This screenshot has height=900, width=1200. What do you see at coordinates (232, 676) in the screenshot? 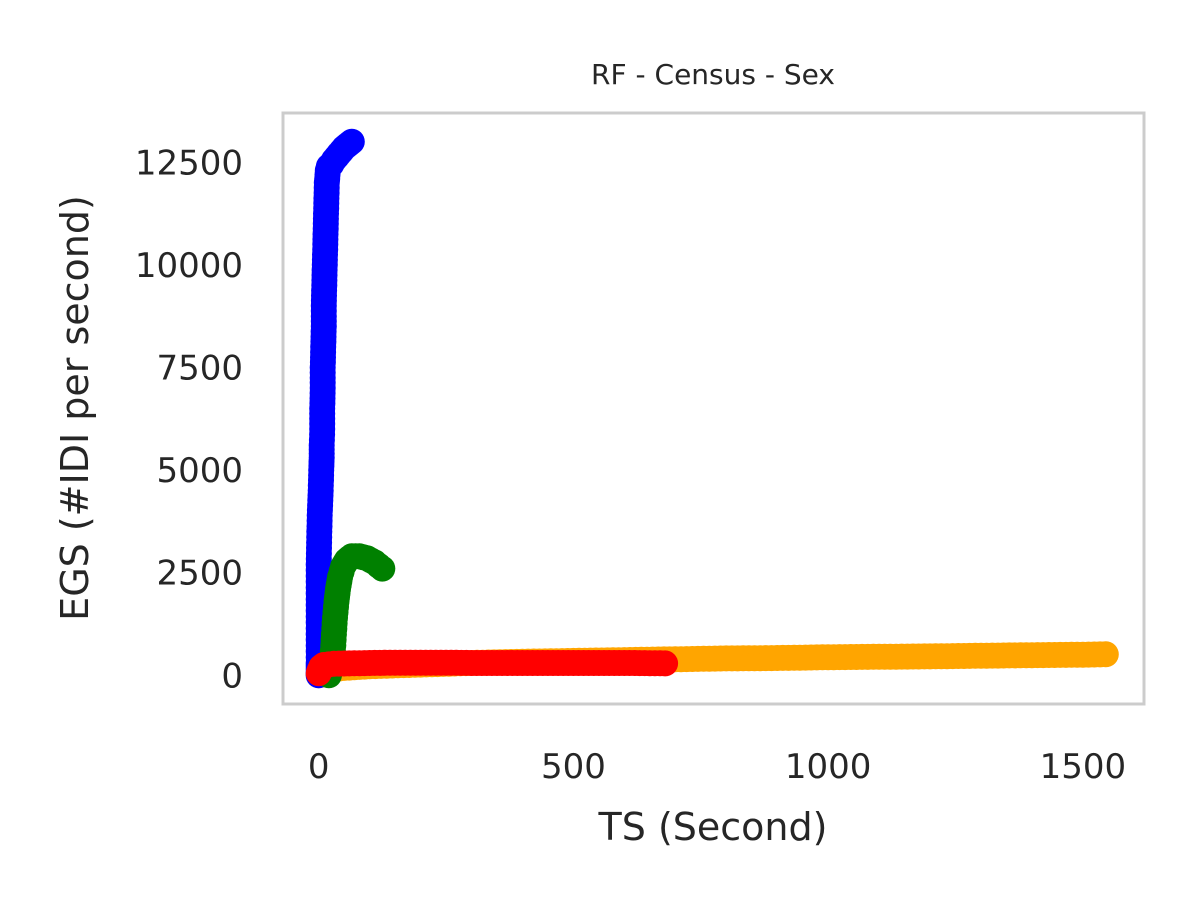
I see `y-tick-label: 0` at bounding box center [232, 676].